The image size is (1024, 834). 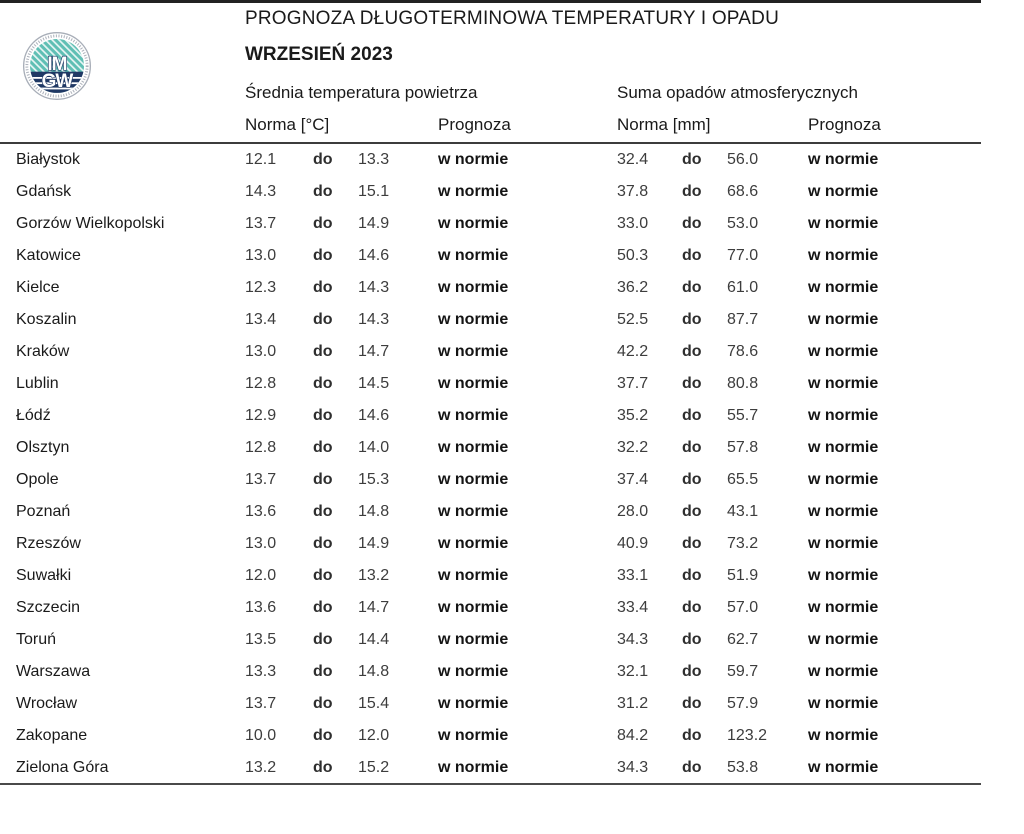 What do you see at coordinates (90, 223) in the screenshot?
I see `city-name: Gorzów Wielkopolski` at bounding box center [90, 223].